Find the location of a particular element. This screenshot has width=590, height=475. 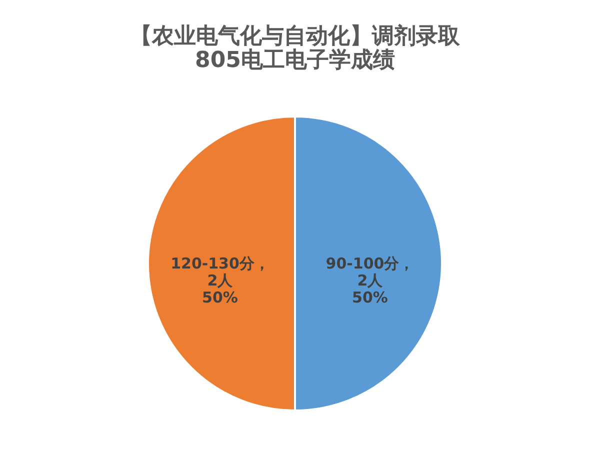

text: 【农业电气化与自动化】调剂录取 is located at coordinates (295, 36).